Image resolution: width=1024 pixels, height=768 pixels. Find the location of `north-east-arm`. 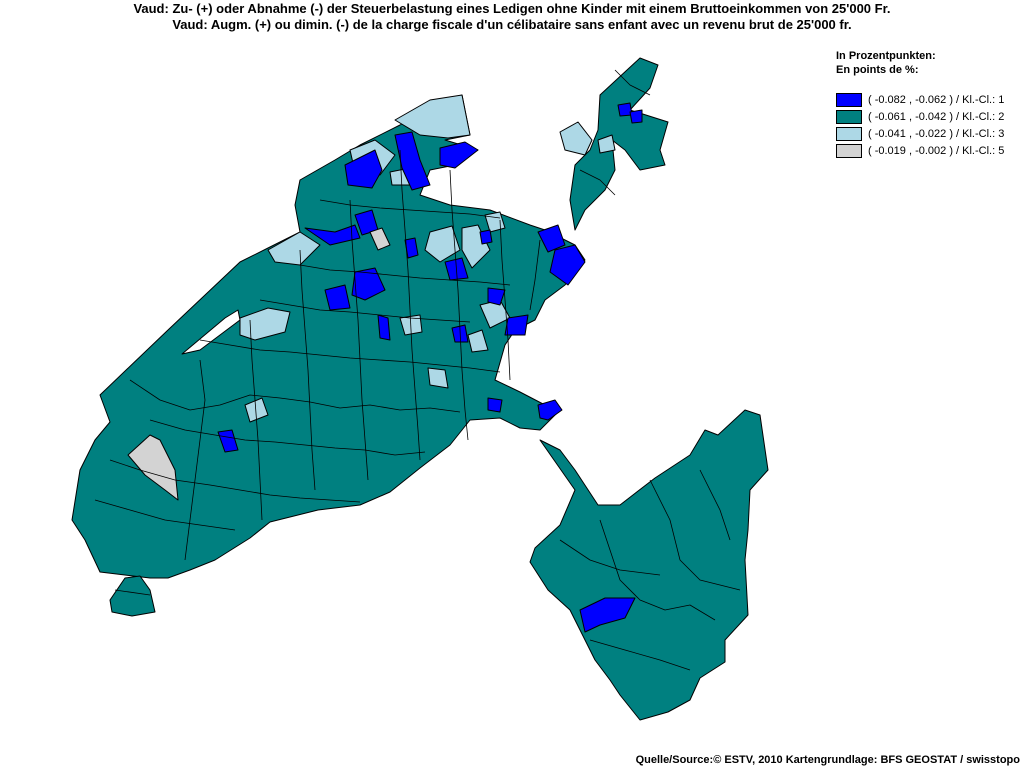

north-east-arm is located at coordinates (619, 144).